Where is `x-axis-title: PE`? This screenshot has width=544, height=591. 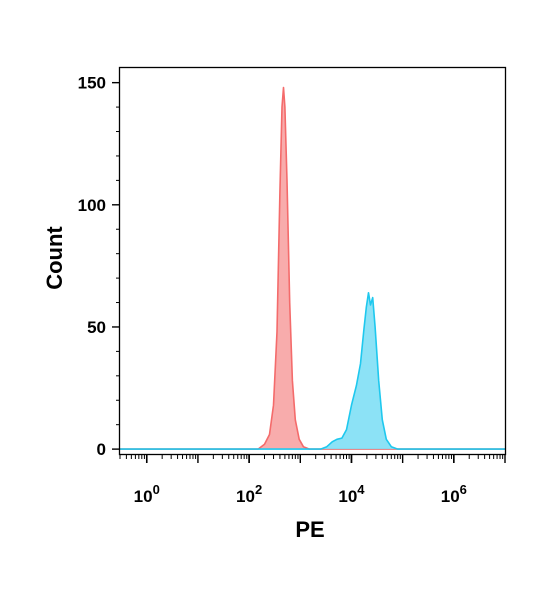
x-axis-title: PE is located at coordinates (309, 529).